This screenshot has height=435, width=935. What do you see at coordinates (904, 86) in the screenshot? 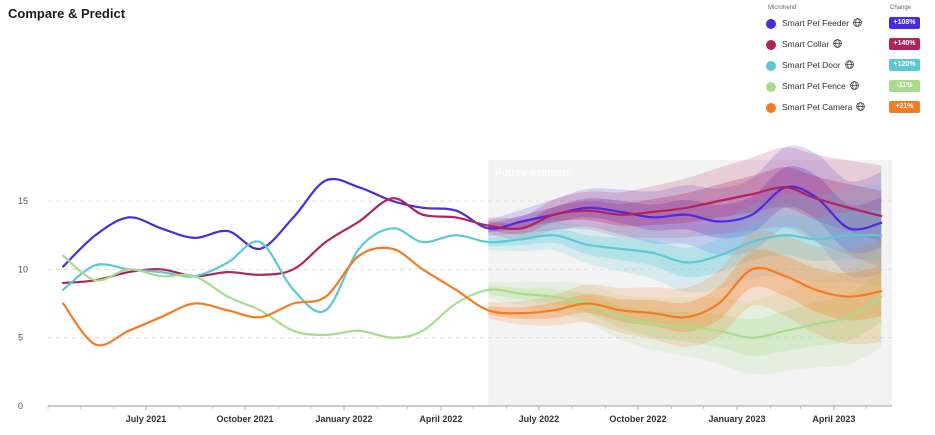
I see `change-badge: -11%` at bounding box center [904, 86].